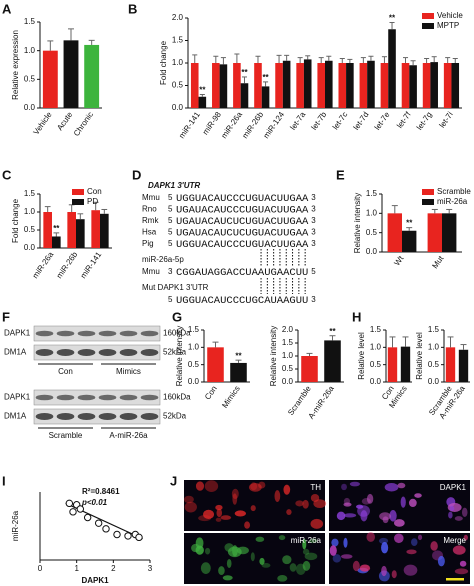 Image resolution: width=474 pixels, height=586 pixels. What do you see at coordinates (6, 316) in the screenshot?
I see `panel-label: F` at bounding box center [6, 316].